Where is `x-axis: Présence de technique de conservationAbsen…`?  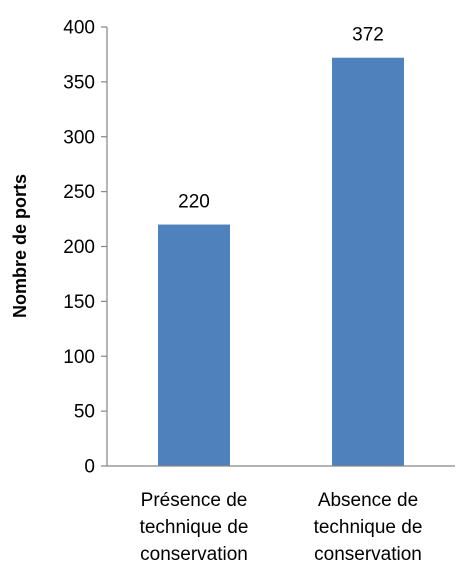
x-axis: Présence de technique de conservationAbsen… is located at coordinates (281, 515).